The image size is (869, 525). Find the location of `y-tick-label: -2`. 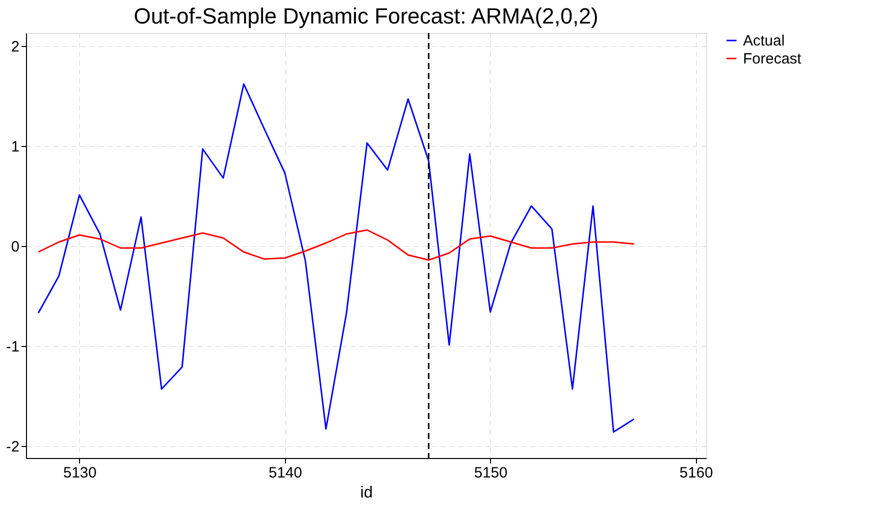

y-tick-label: -2 is located at coordinates (13, 447).